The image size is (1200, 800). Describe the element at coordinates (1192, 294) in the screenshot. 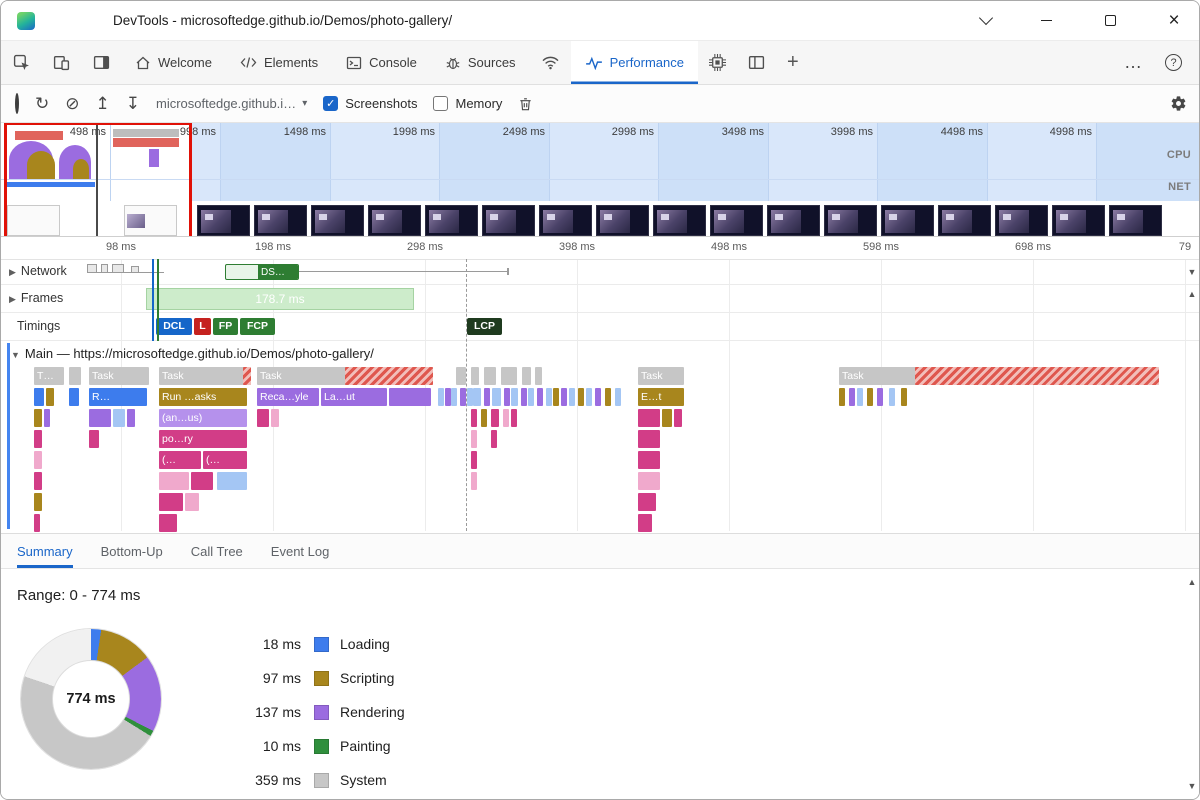

I see `scroll-up-button: ▲` at that location.